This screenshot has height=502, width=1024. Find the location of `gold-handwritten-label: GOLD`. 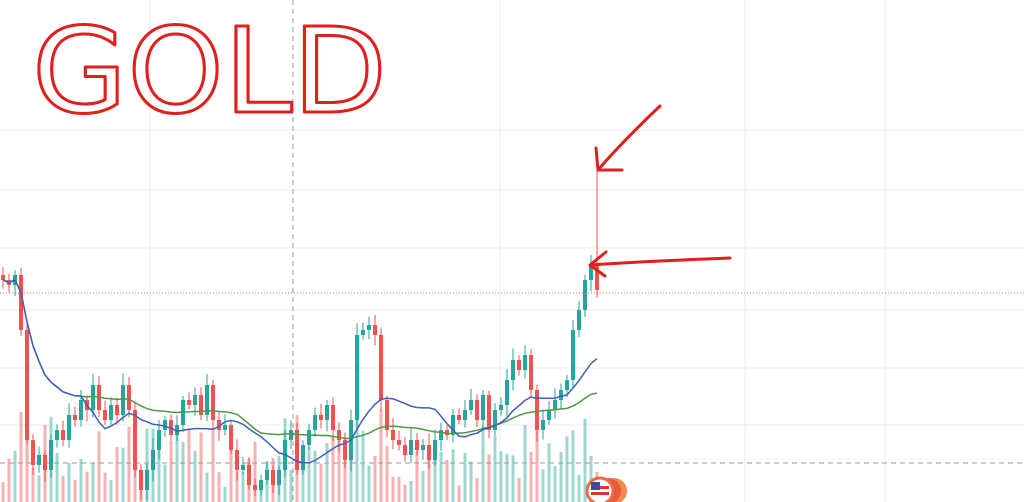

gold-handwritten-label: GOLD is located at coordinates (209, 71).